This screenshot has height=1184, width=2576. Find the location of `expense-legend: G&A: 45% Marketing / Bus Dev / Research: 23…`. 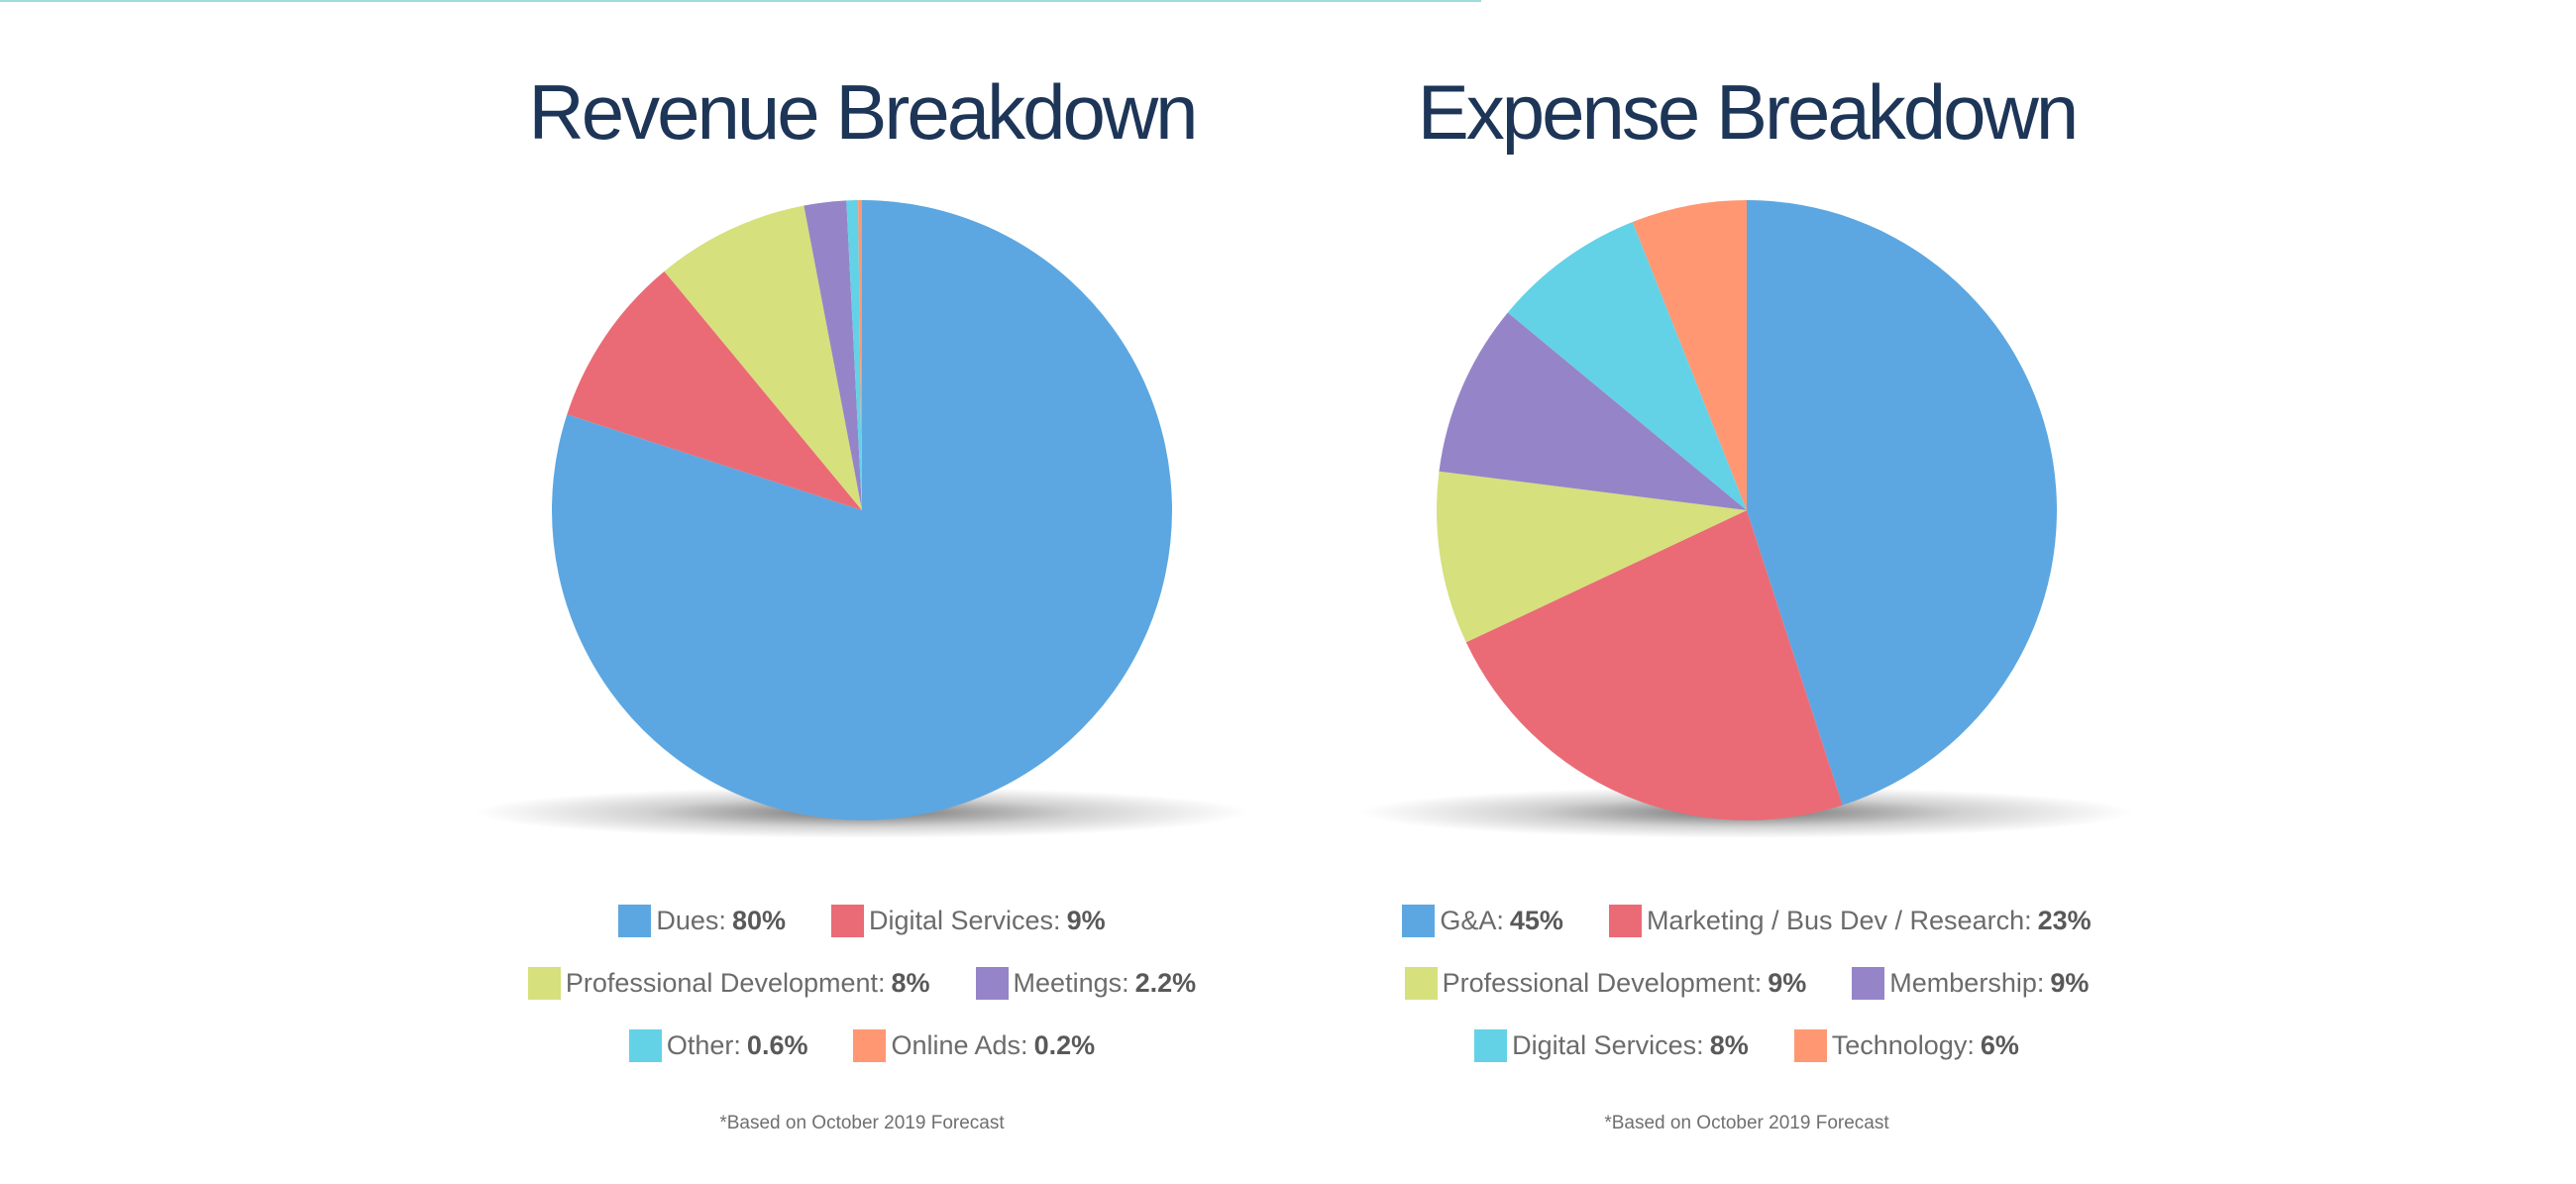

expense-legend: G&A: 45% Marketing / Bus Dev / Research: 23… is located at coordinates (1747, 983).